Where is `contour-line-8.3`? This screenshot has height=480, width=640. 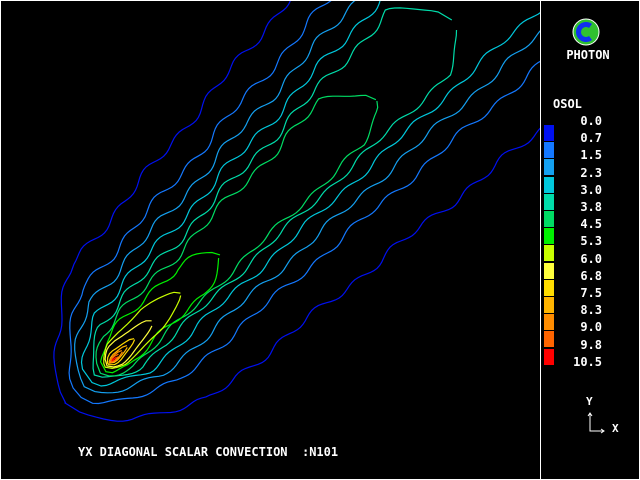 contour-line-8.3 is located at coordinates (118, 354).